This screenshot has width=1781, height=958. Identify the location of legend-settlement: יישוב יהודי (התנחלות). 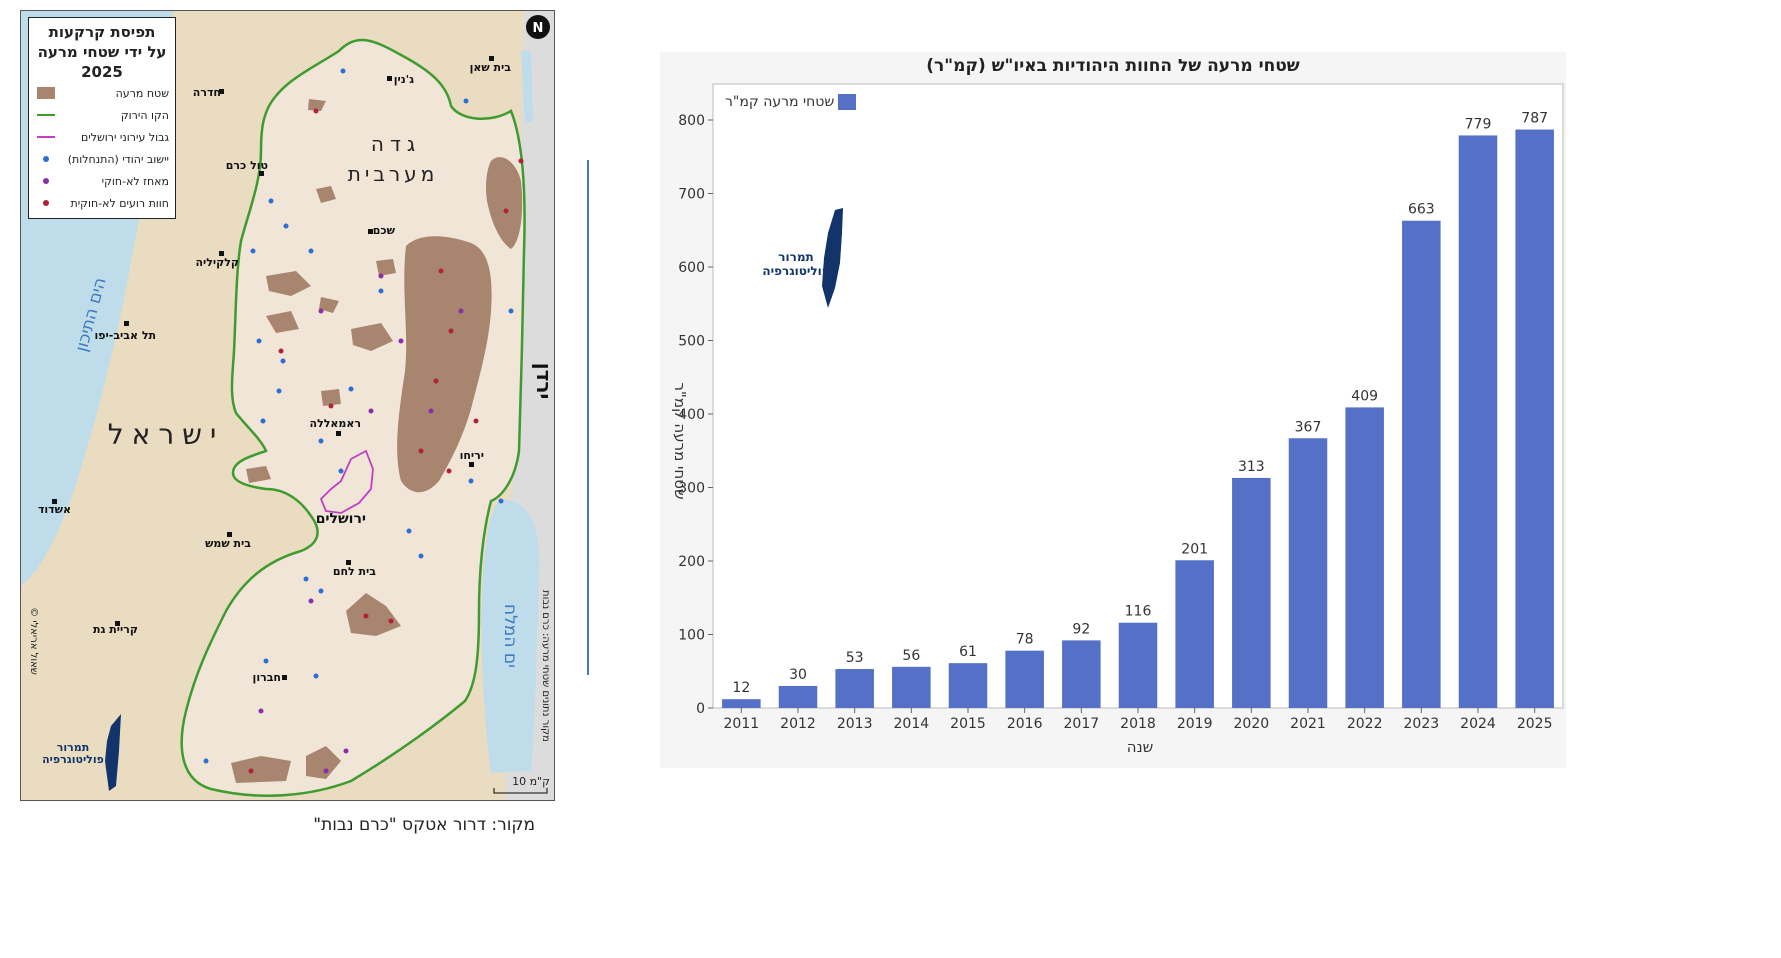
(102, 159).